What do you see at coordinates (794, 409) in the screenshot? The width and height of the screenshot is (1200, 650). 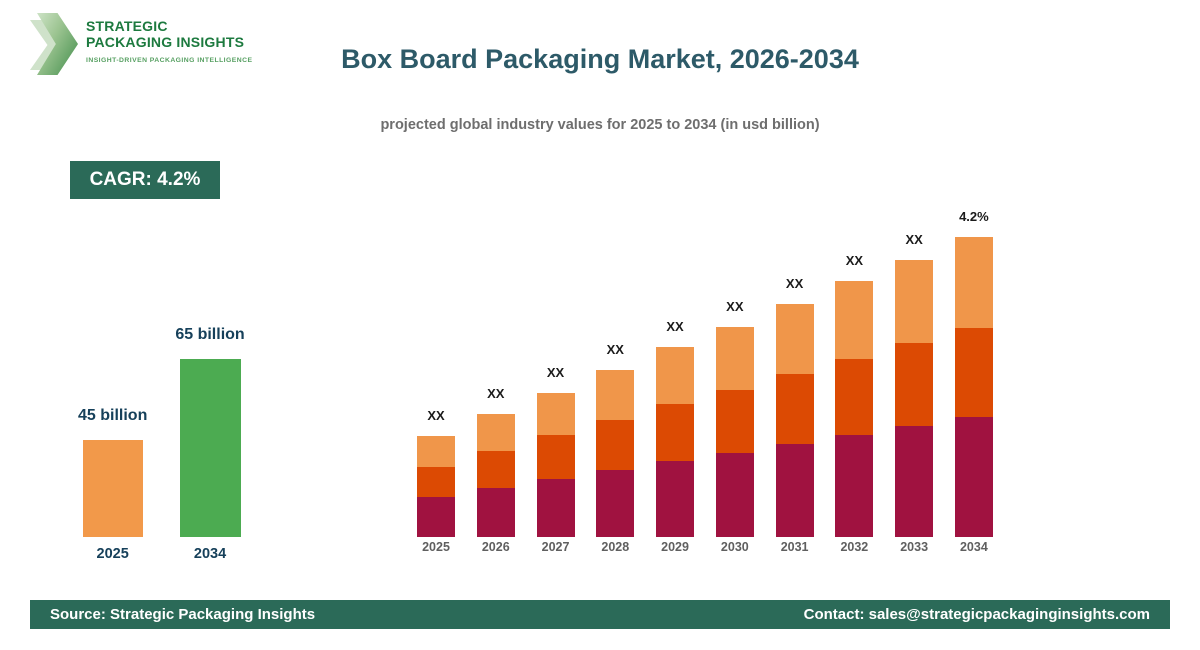 I see `stacked-segment-middle-2031` at bounding box center [794, 409].